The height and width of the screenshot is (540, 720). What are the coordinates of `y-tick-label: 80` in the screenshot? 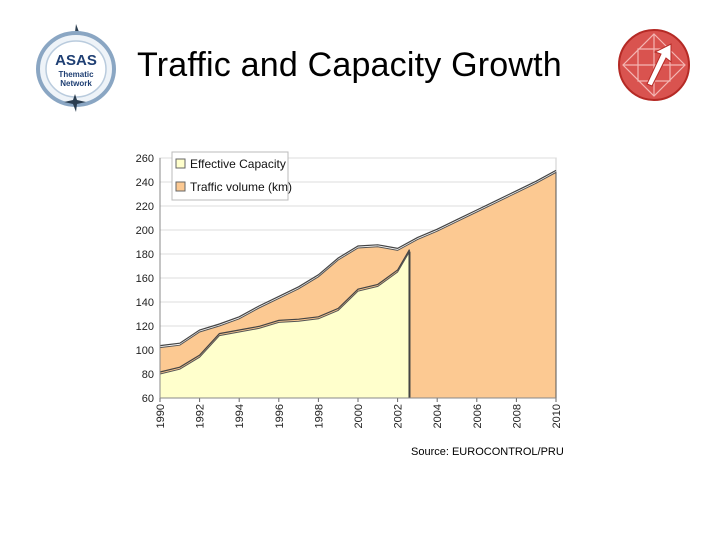 It's located at (148, 375).